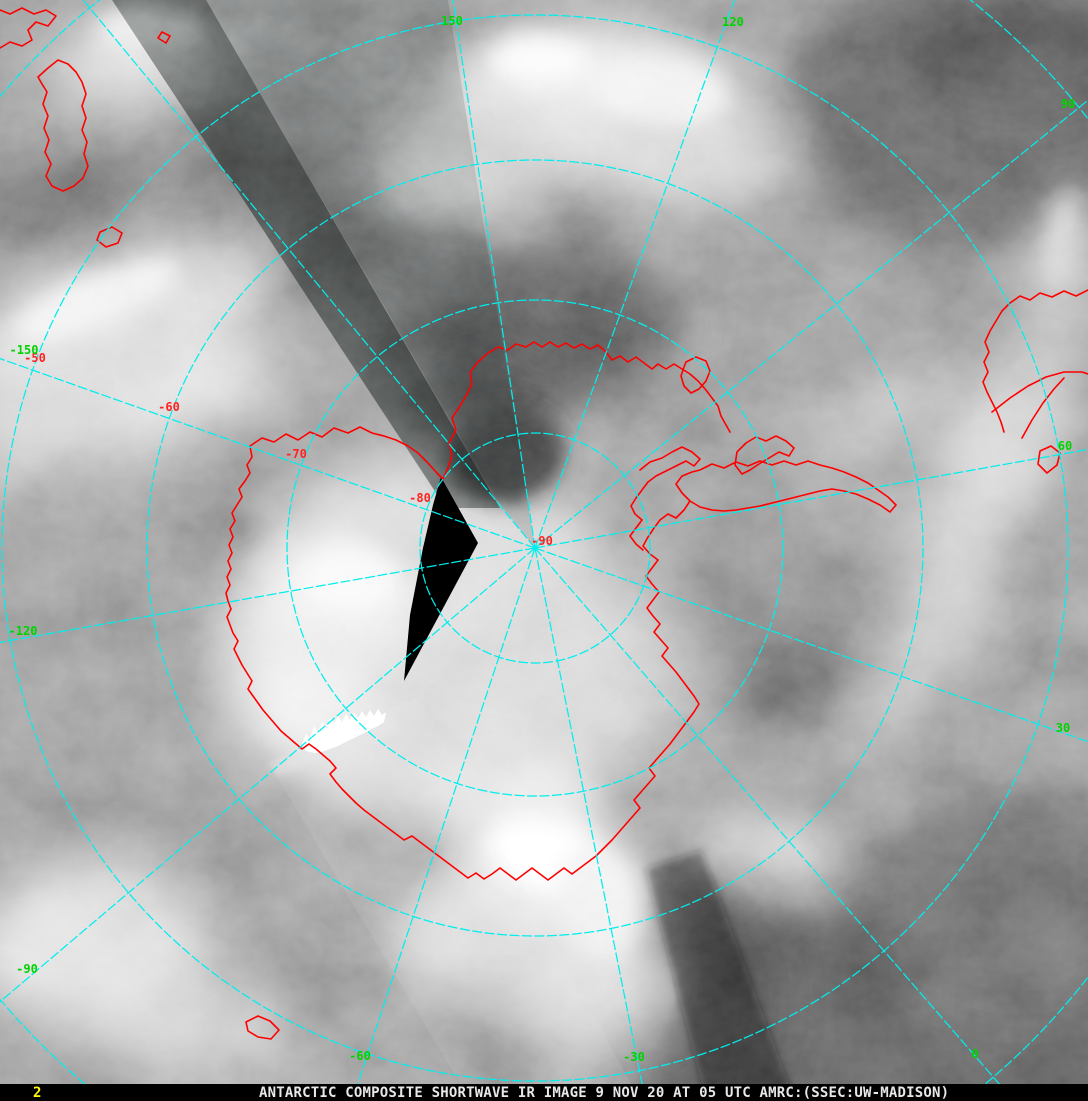  Describe the element at coordinates (28, 28) in the screenshot. I see `coastline-new-zealand-north` at that location.